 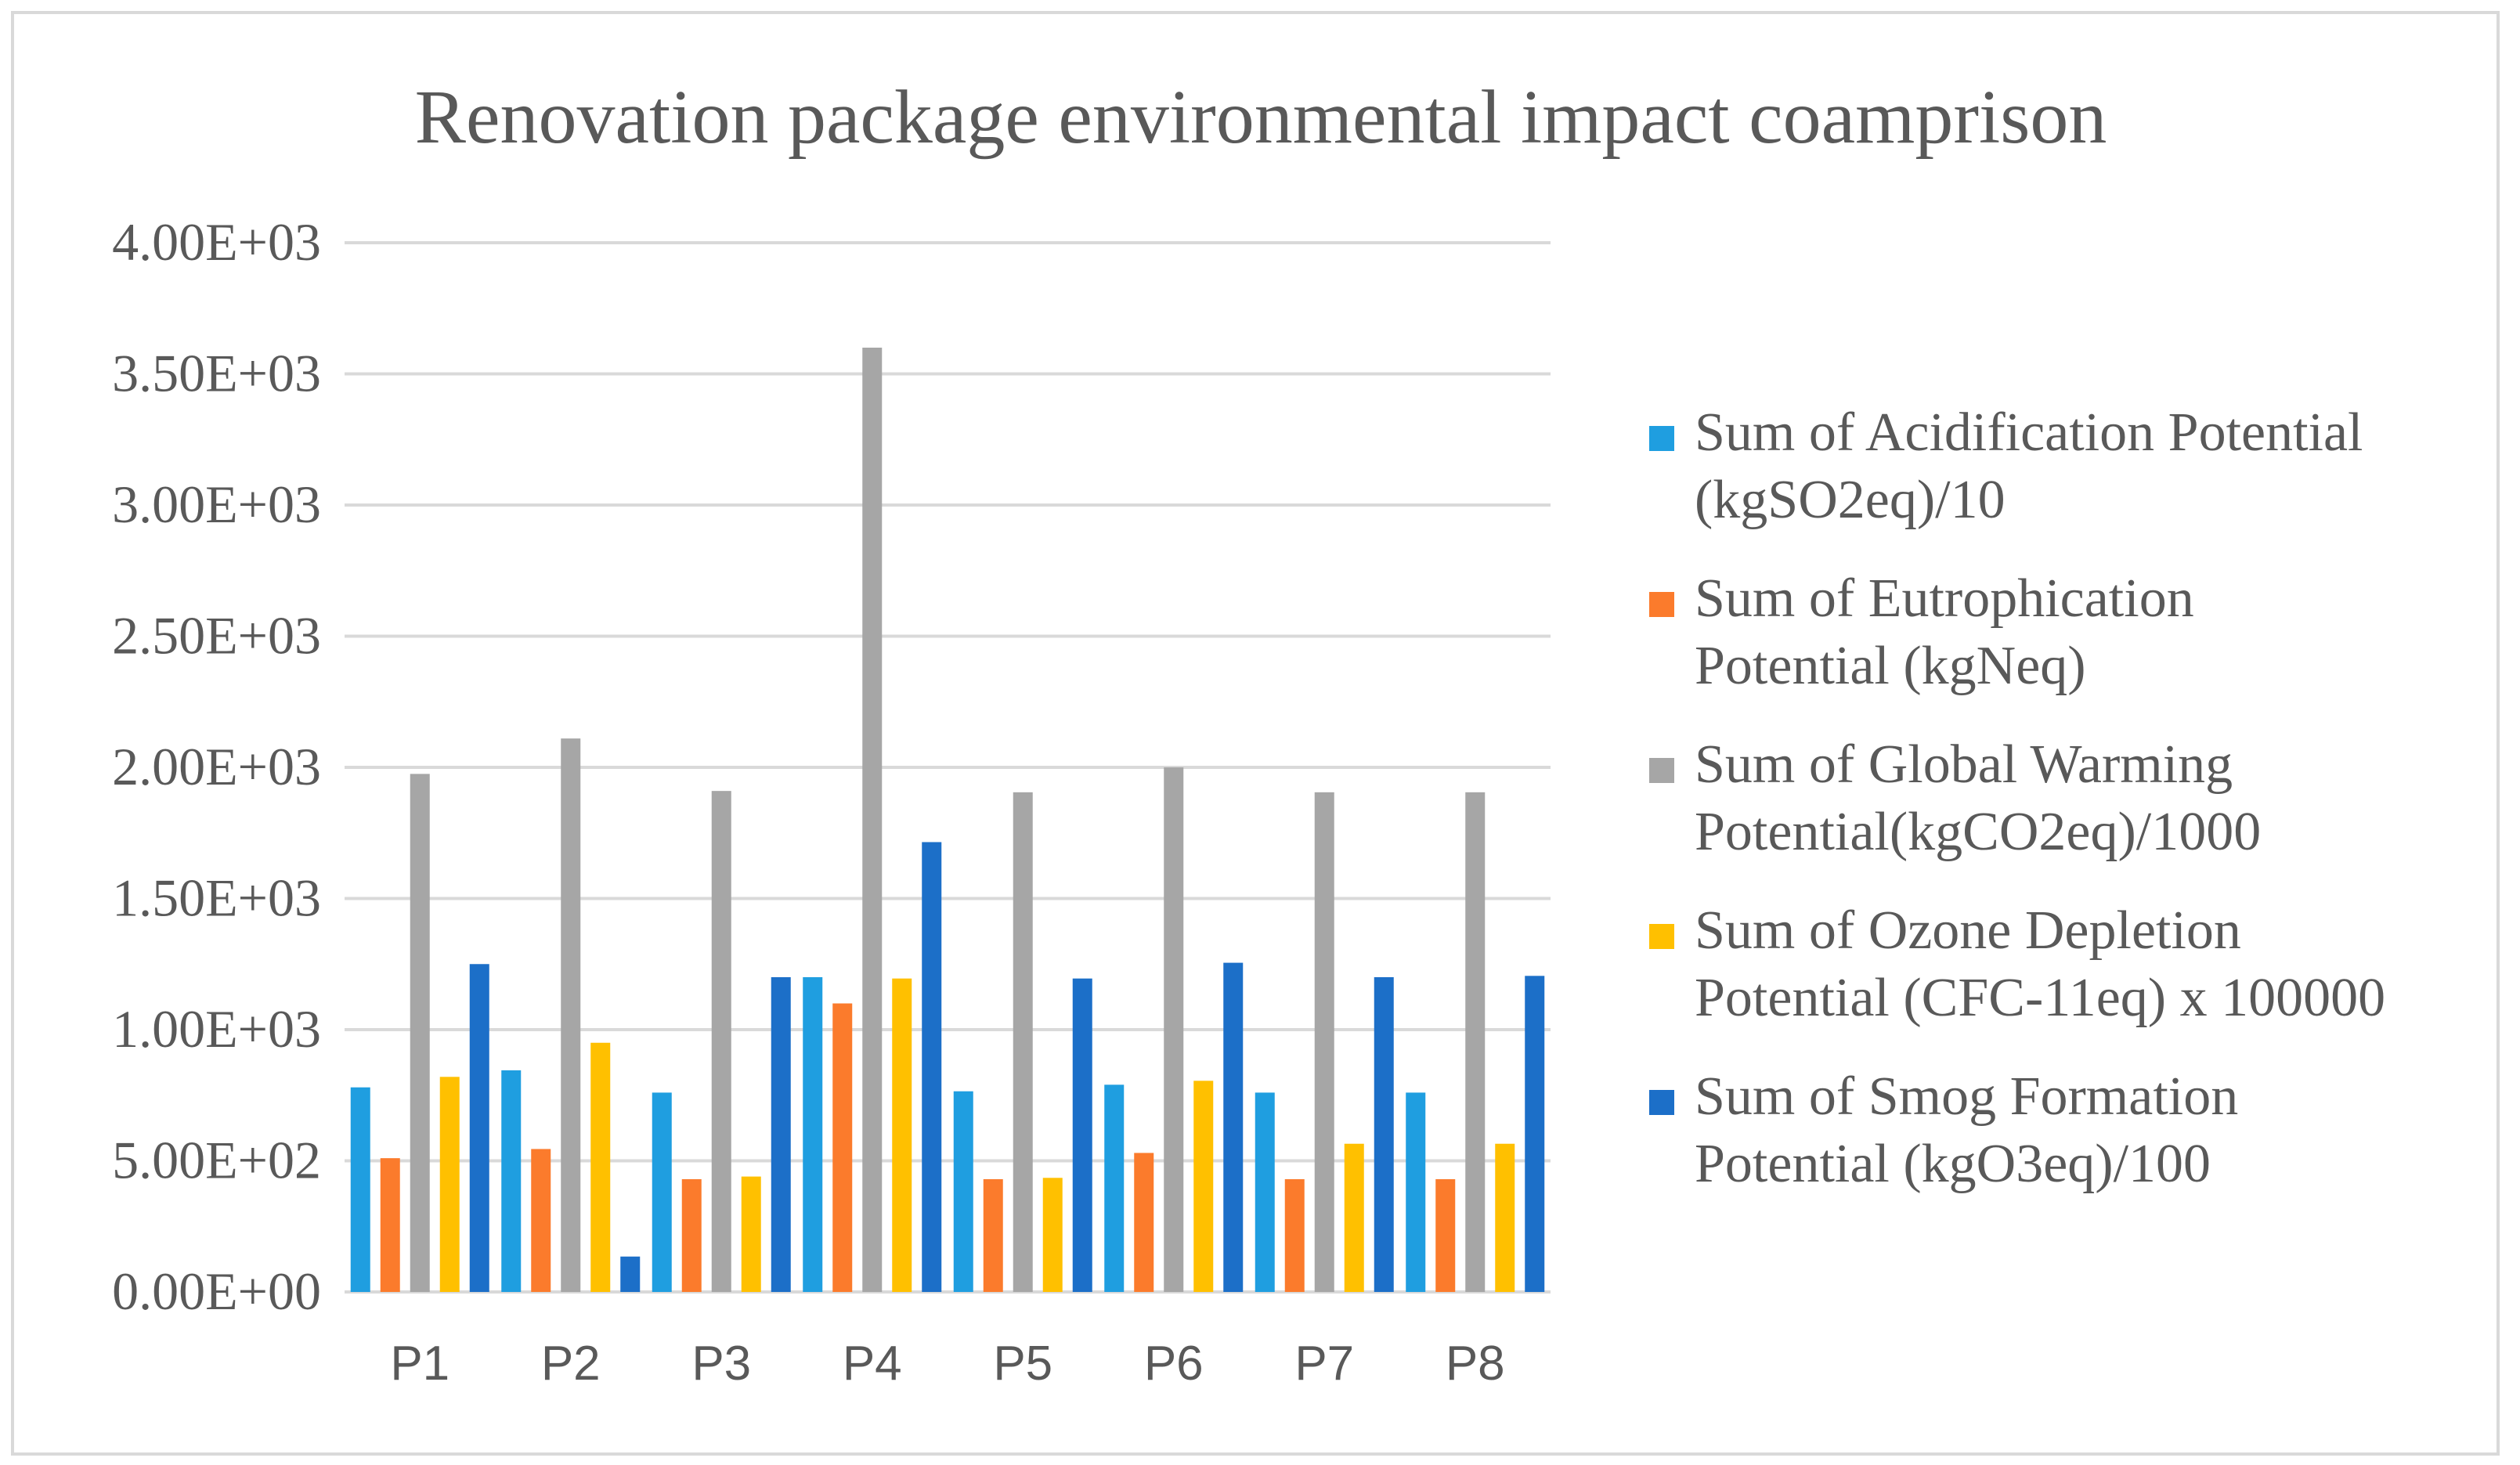 I want to click on y-tick-label: 3.50E+03, so click(x=216, y=373).